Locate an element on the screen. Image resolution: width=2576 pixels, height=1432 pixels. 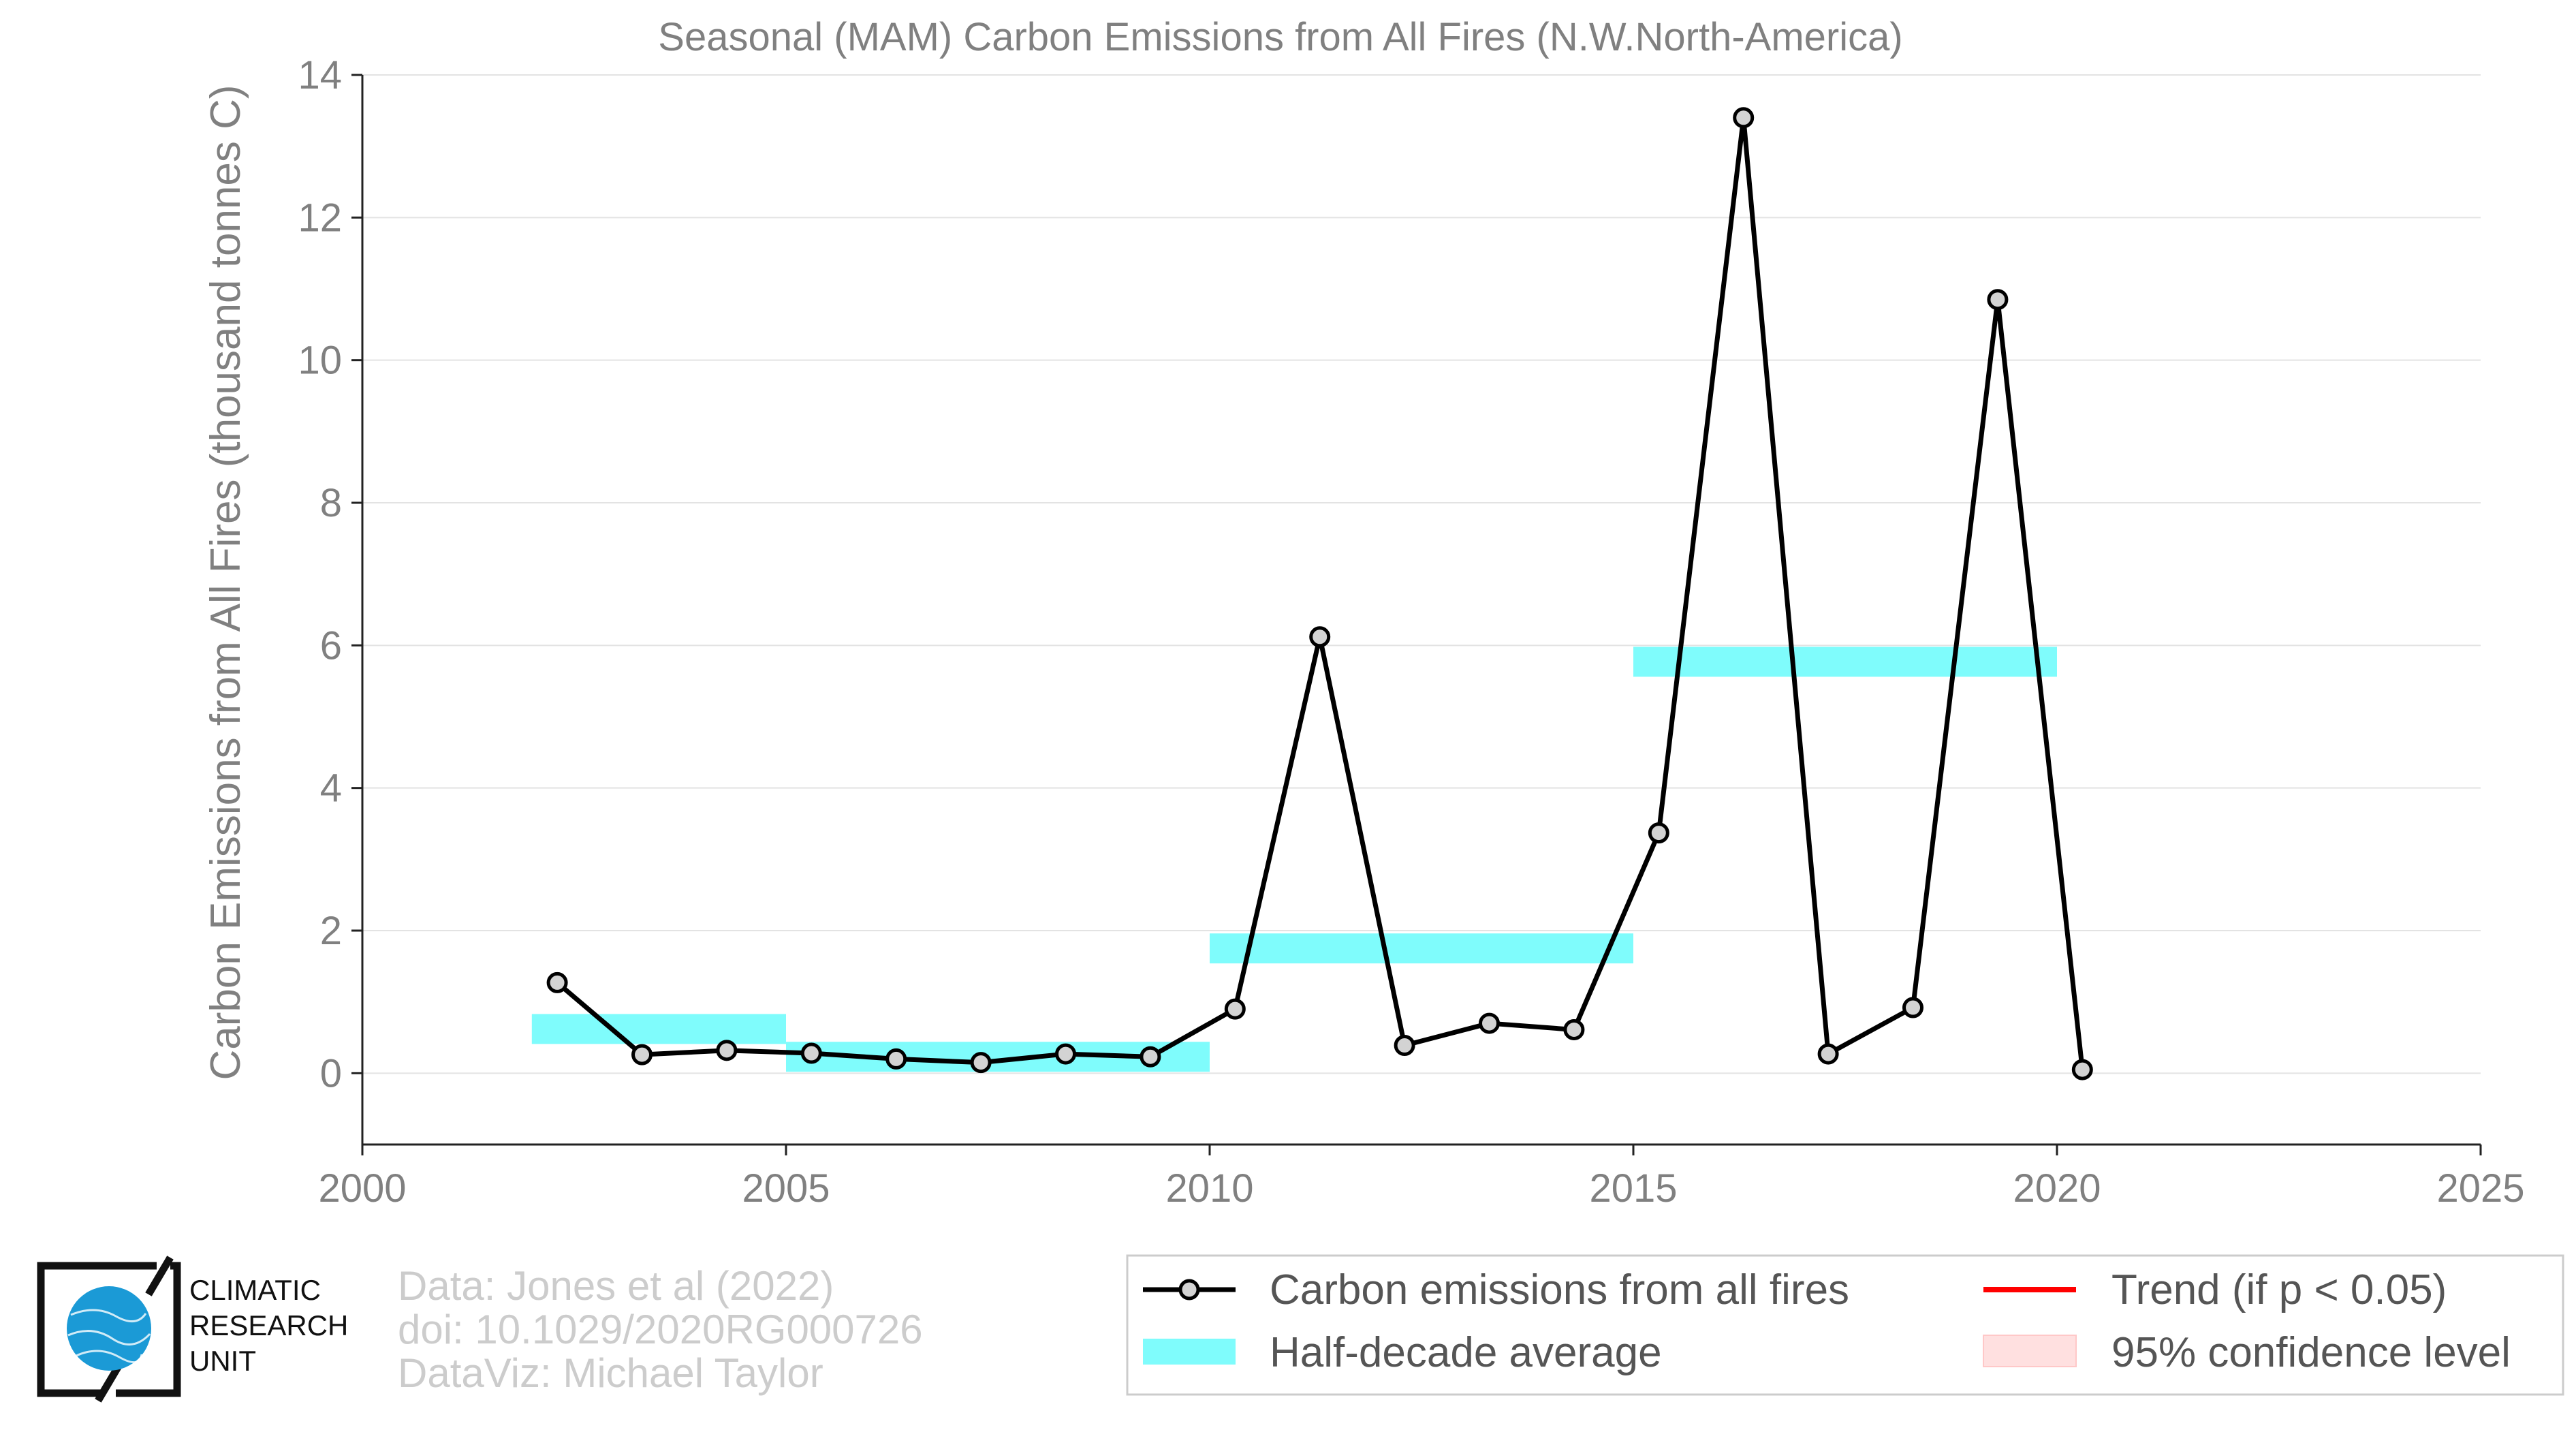
y-tick-label: 6 is located at coordinates (331, 645).